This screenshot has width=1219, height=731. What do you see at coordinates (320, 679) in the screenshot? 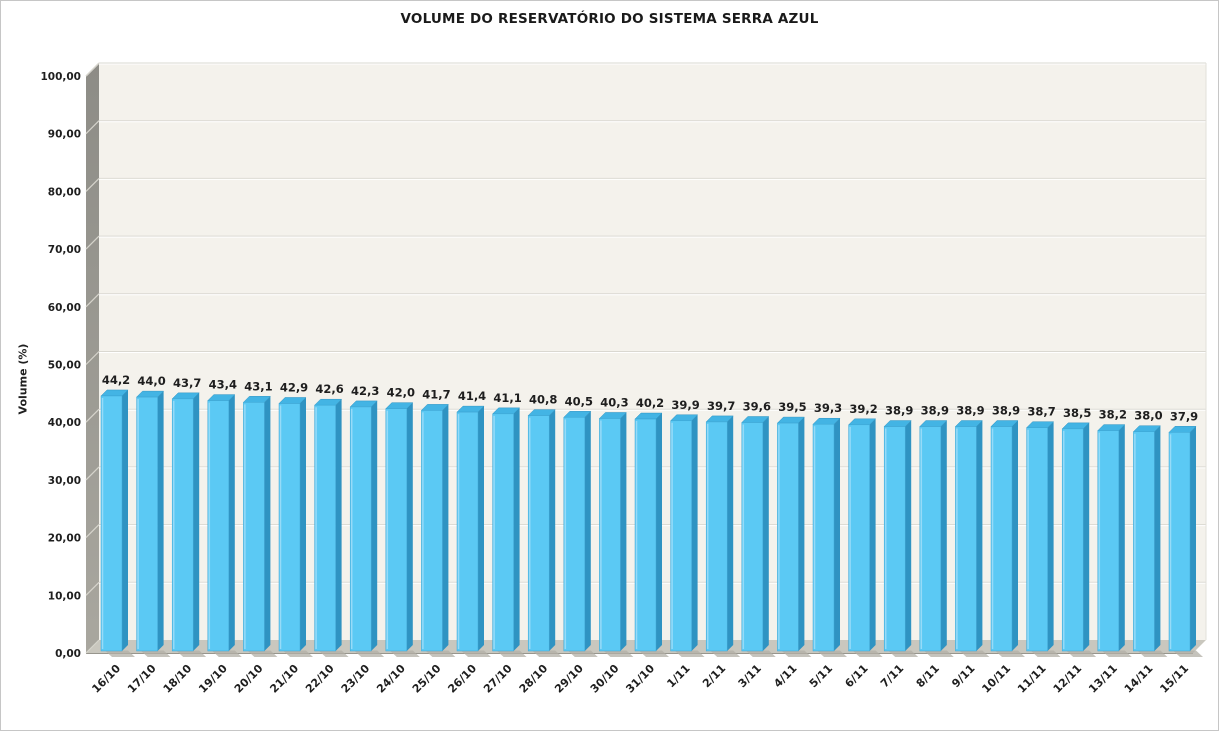
I see `x-tick-label: 22/10` at bounding box center [320, 679].